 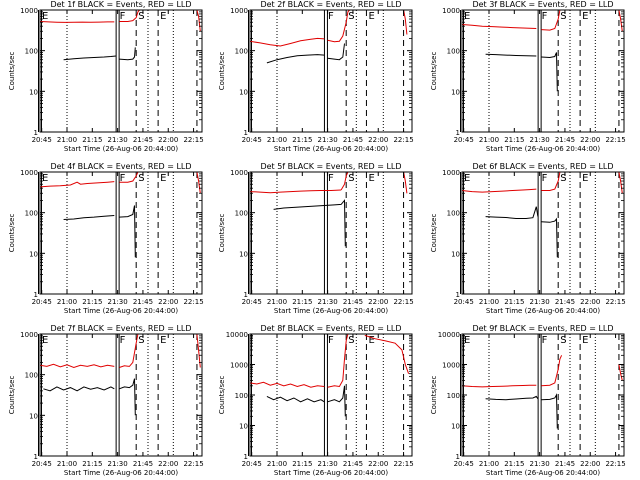 What do you see at coordinates (542, 4) in the screenshot?
I see `chart-title: Det 3f BLACK = Events, RED = LLD` at bounding box center [542, 4].